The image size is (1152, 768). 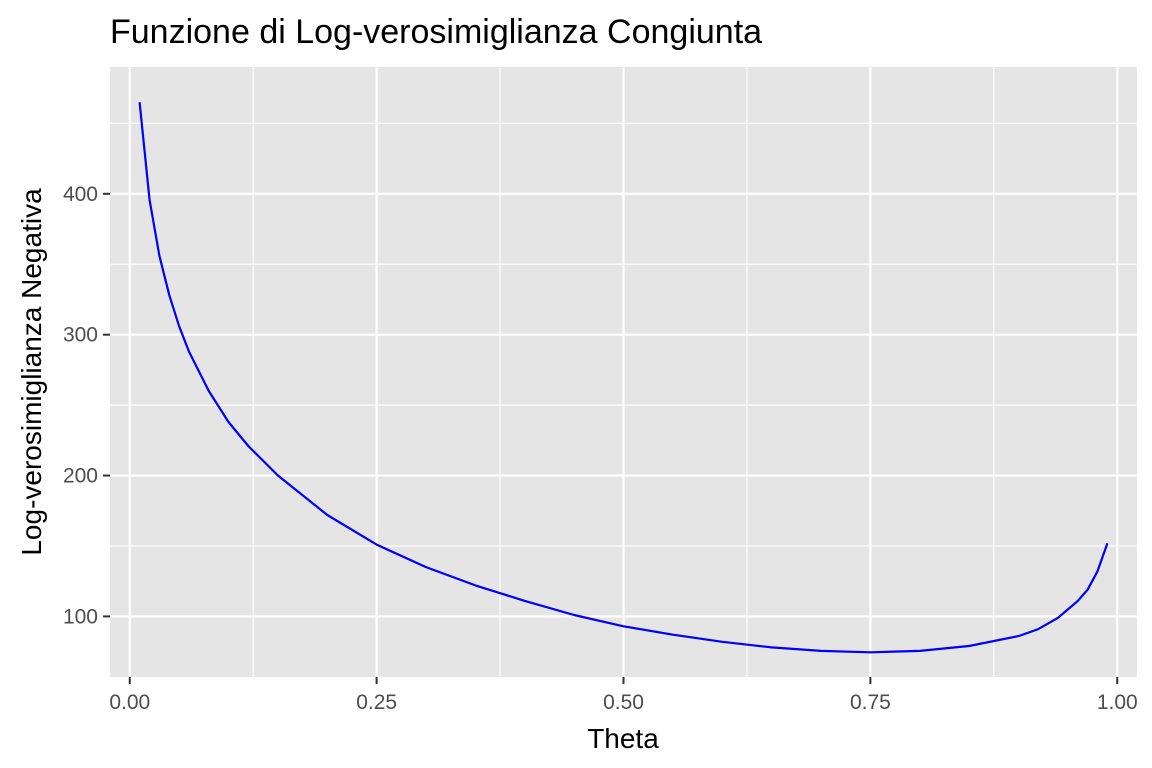 I want to click on x-tick-label: 1.00, so click(x=1117, y=702).